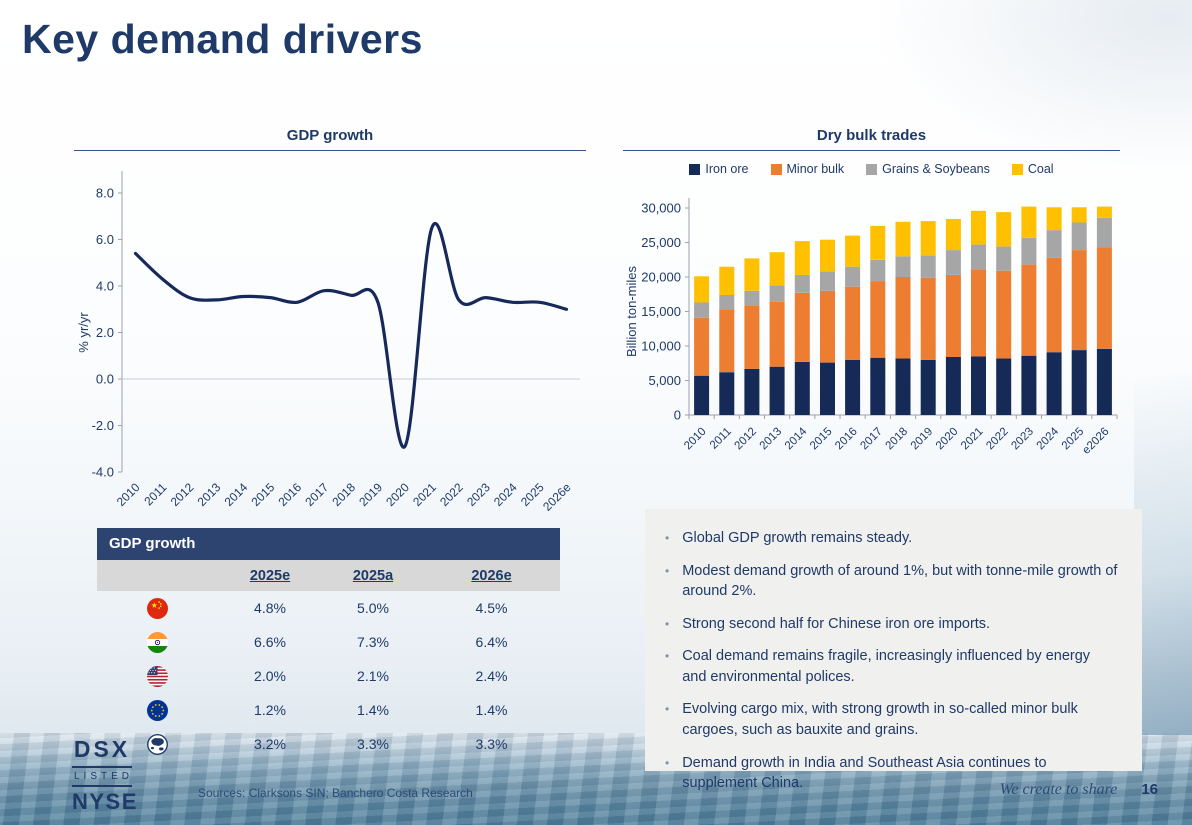 This screenshot has height=825, width=1192. What do you see at coordinates (557, 497) in the screenshot?
I see `x-axis-tick-label: 2026e` at bounding box center [557, 497].